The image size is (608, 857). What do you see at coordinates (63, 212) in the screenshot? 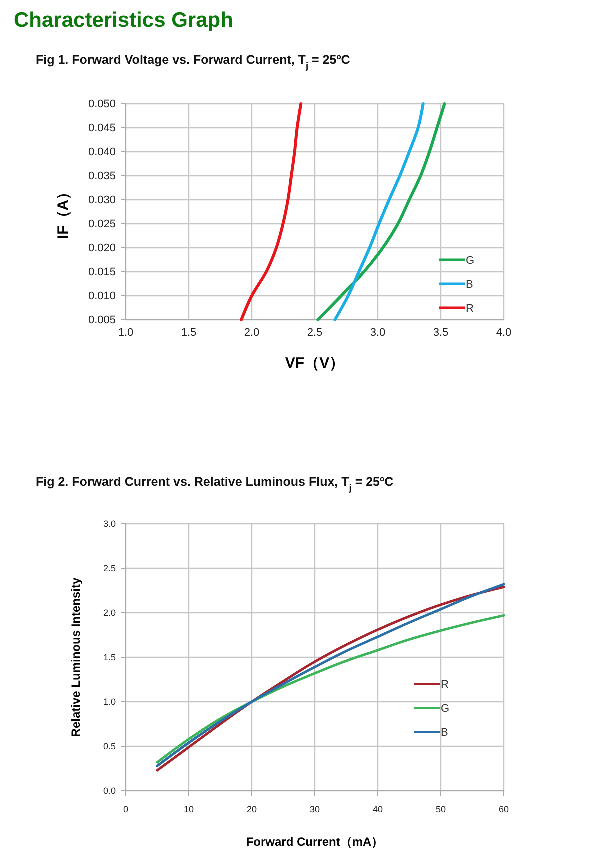
I see `y-axis-title: IF（A）` at bounding box center [63, 212].